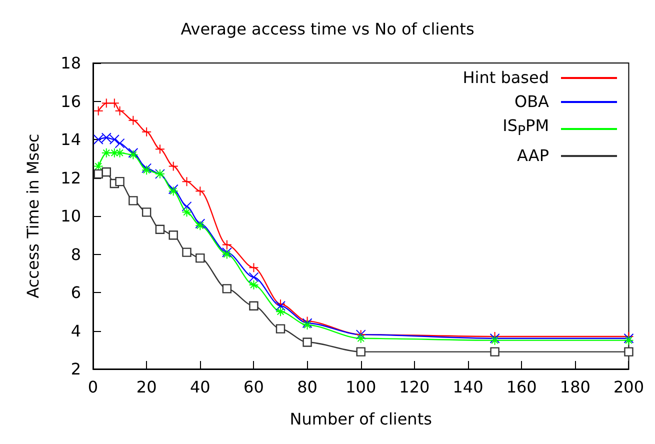 This screenshot has width=655, height=444. Describe the element at coordinates (75, 292) in the screenshot. I see `y-tick-label: 6` at that location.